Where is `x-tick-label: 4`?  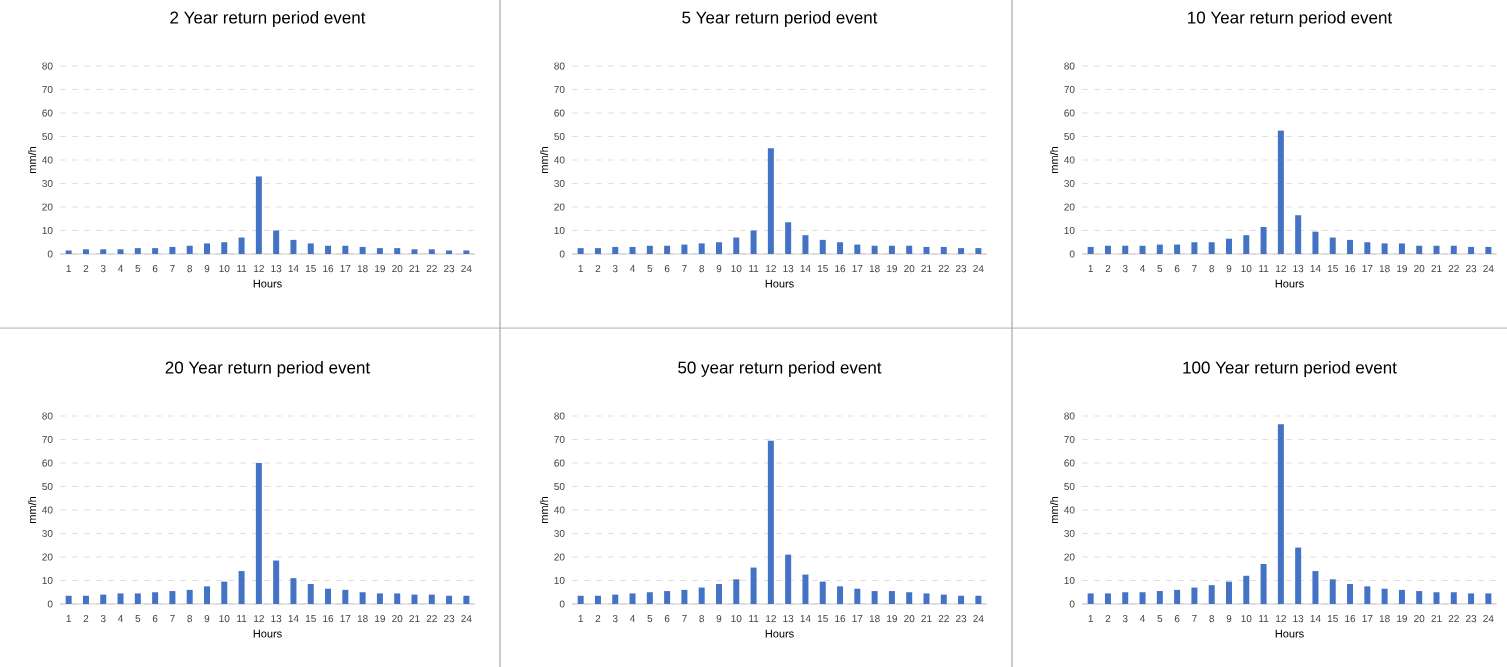
x-tick-label: 4 is located at coordinates (120, 268).